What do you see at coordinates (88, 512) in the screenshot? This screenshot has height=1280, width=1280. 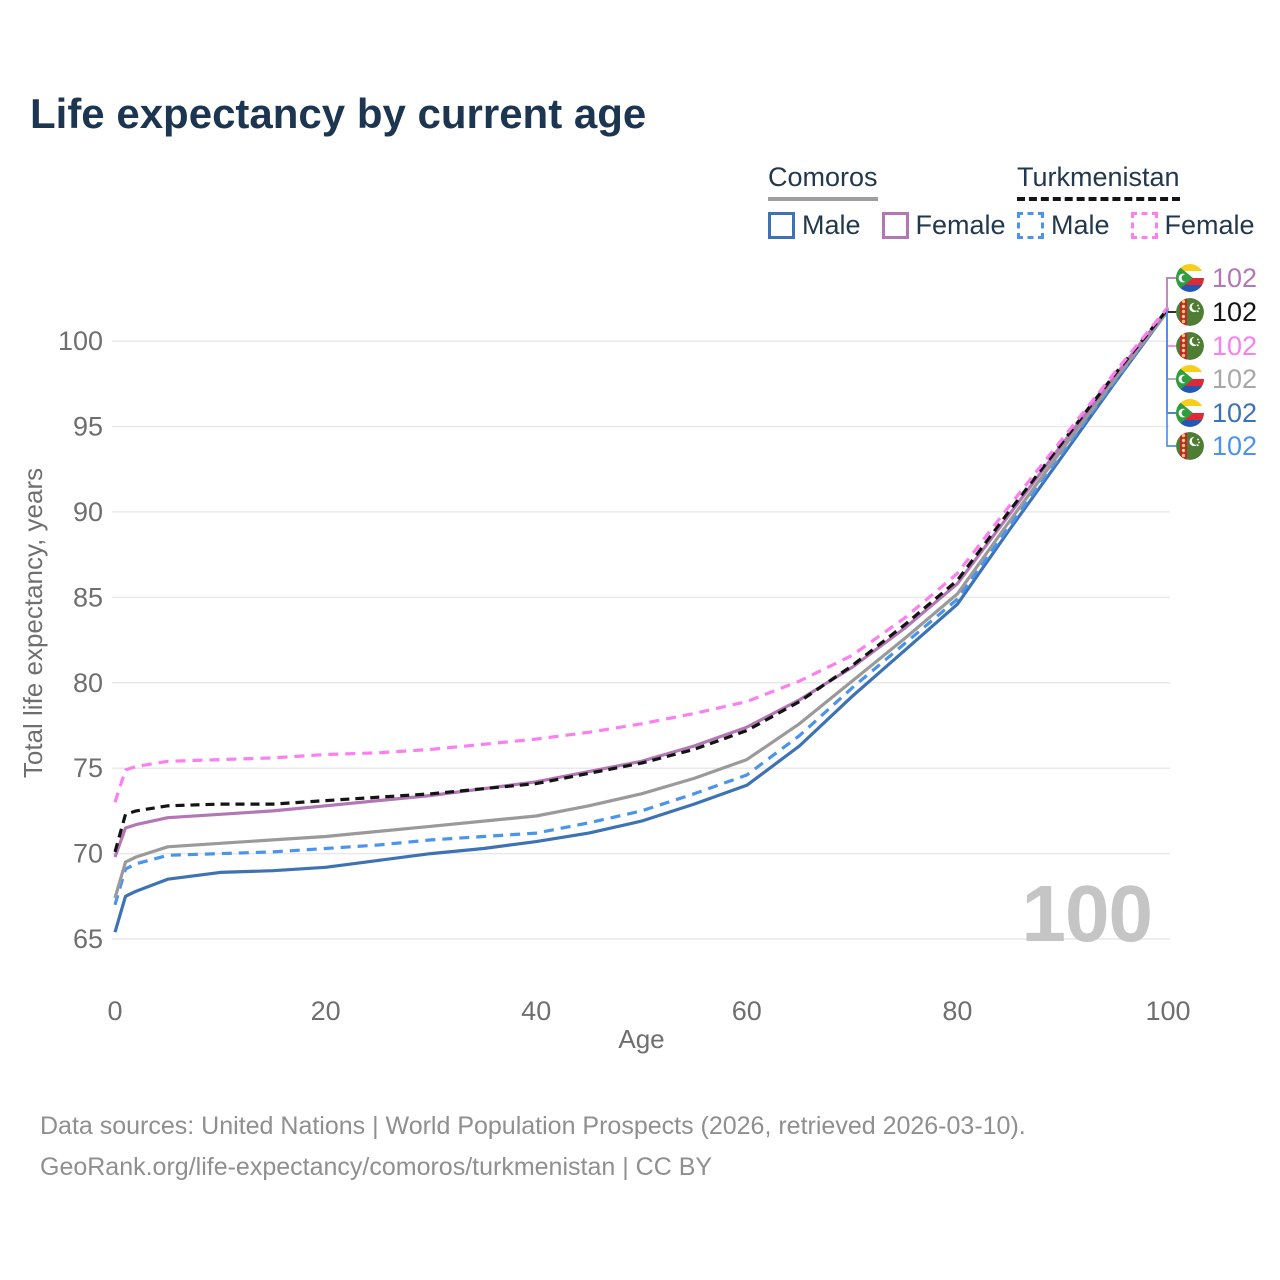 I see `svg-text: 90` at bounding box center [88, 512].